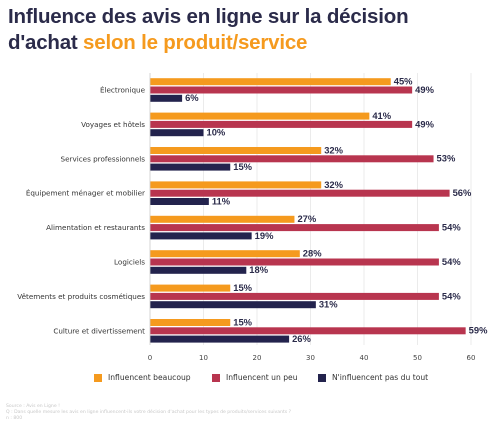 The width and height of the screenshot is (501, 434). What do you see at coordinates (81, 296) in the screenshot?
I see `category-label: Vêtements et produits cosmétiques` at bounding box center [81, 296].